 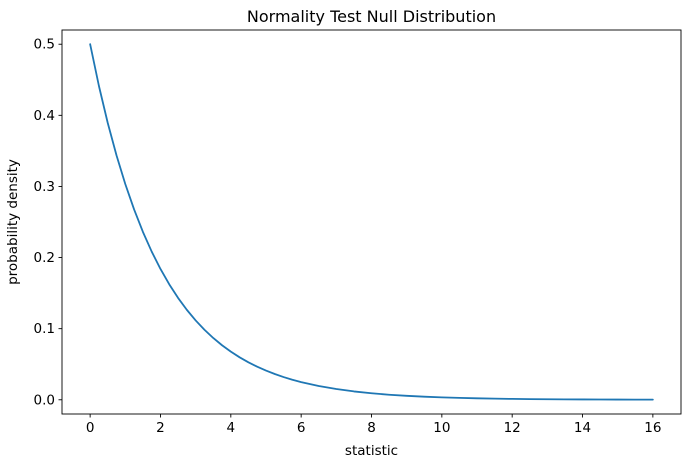 I want to click on x-tick-label: 16, so click(x=652, y=428).